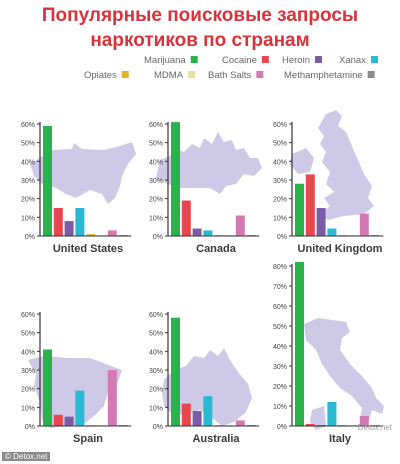 The width and height of the screenshot is (400, 464). I want to click on legend-label: Heroin, so click(296, 60).